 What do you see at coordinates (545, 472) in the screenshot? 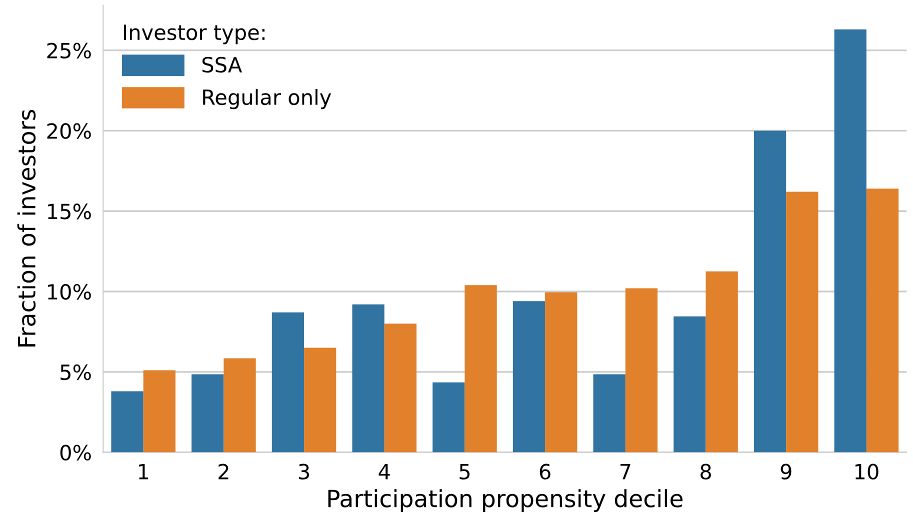
I see `x-tick-label: 6` at bounding box center [545, 472].